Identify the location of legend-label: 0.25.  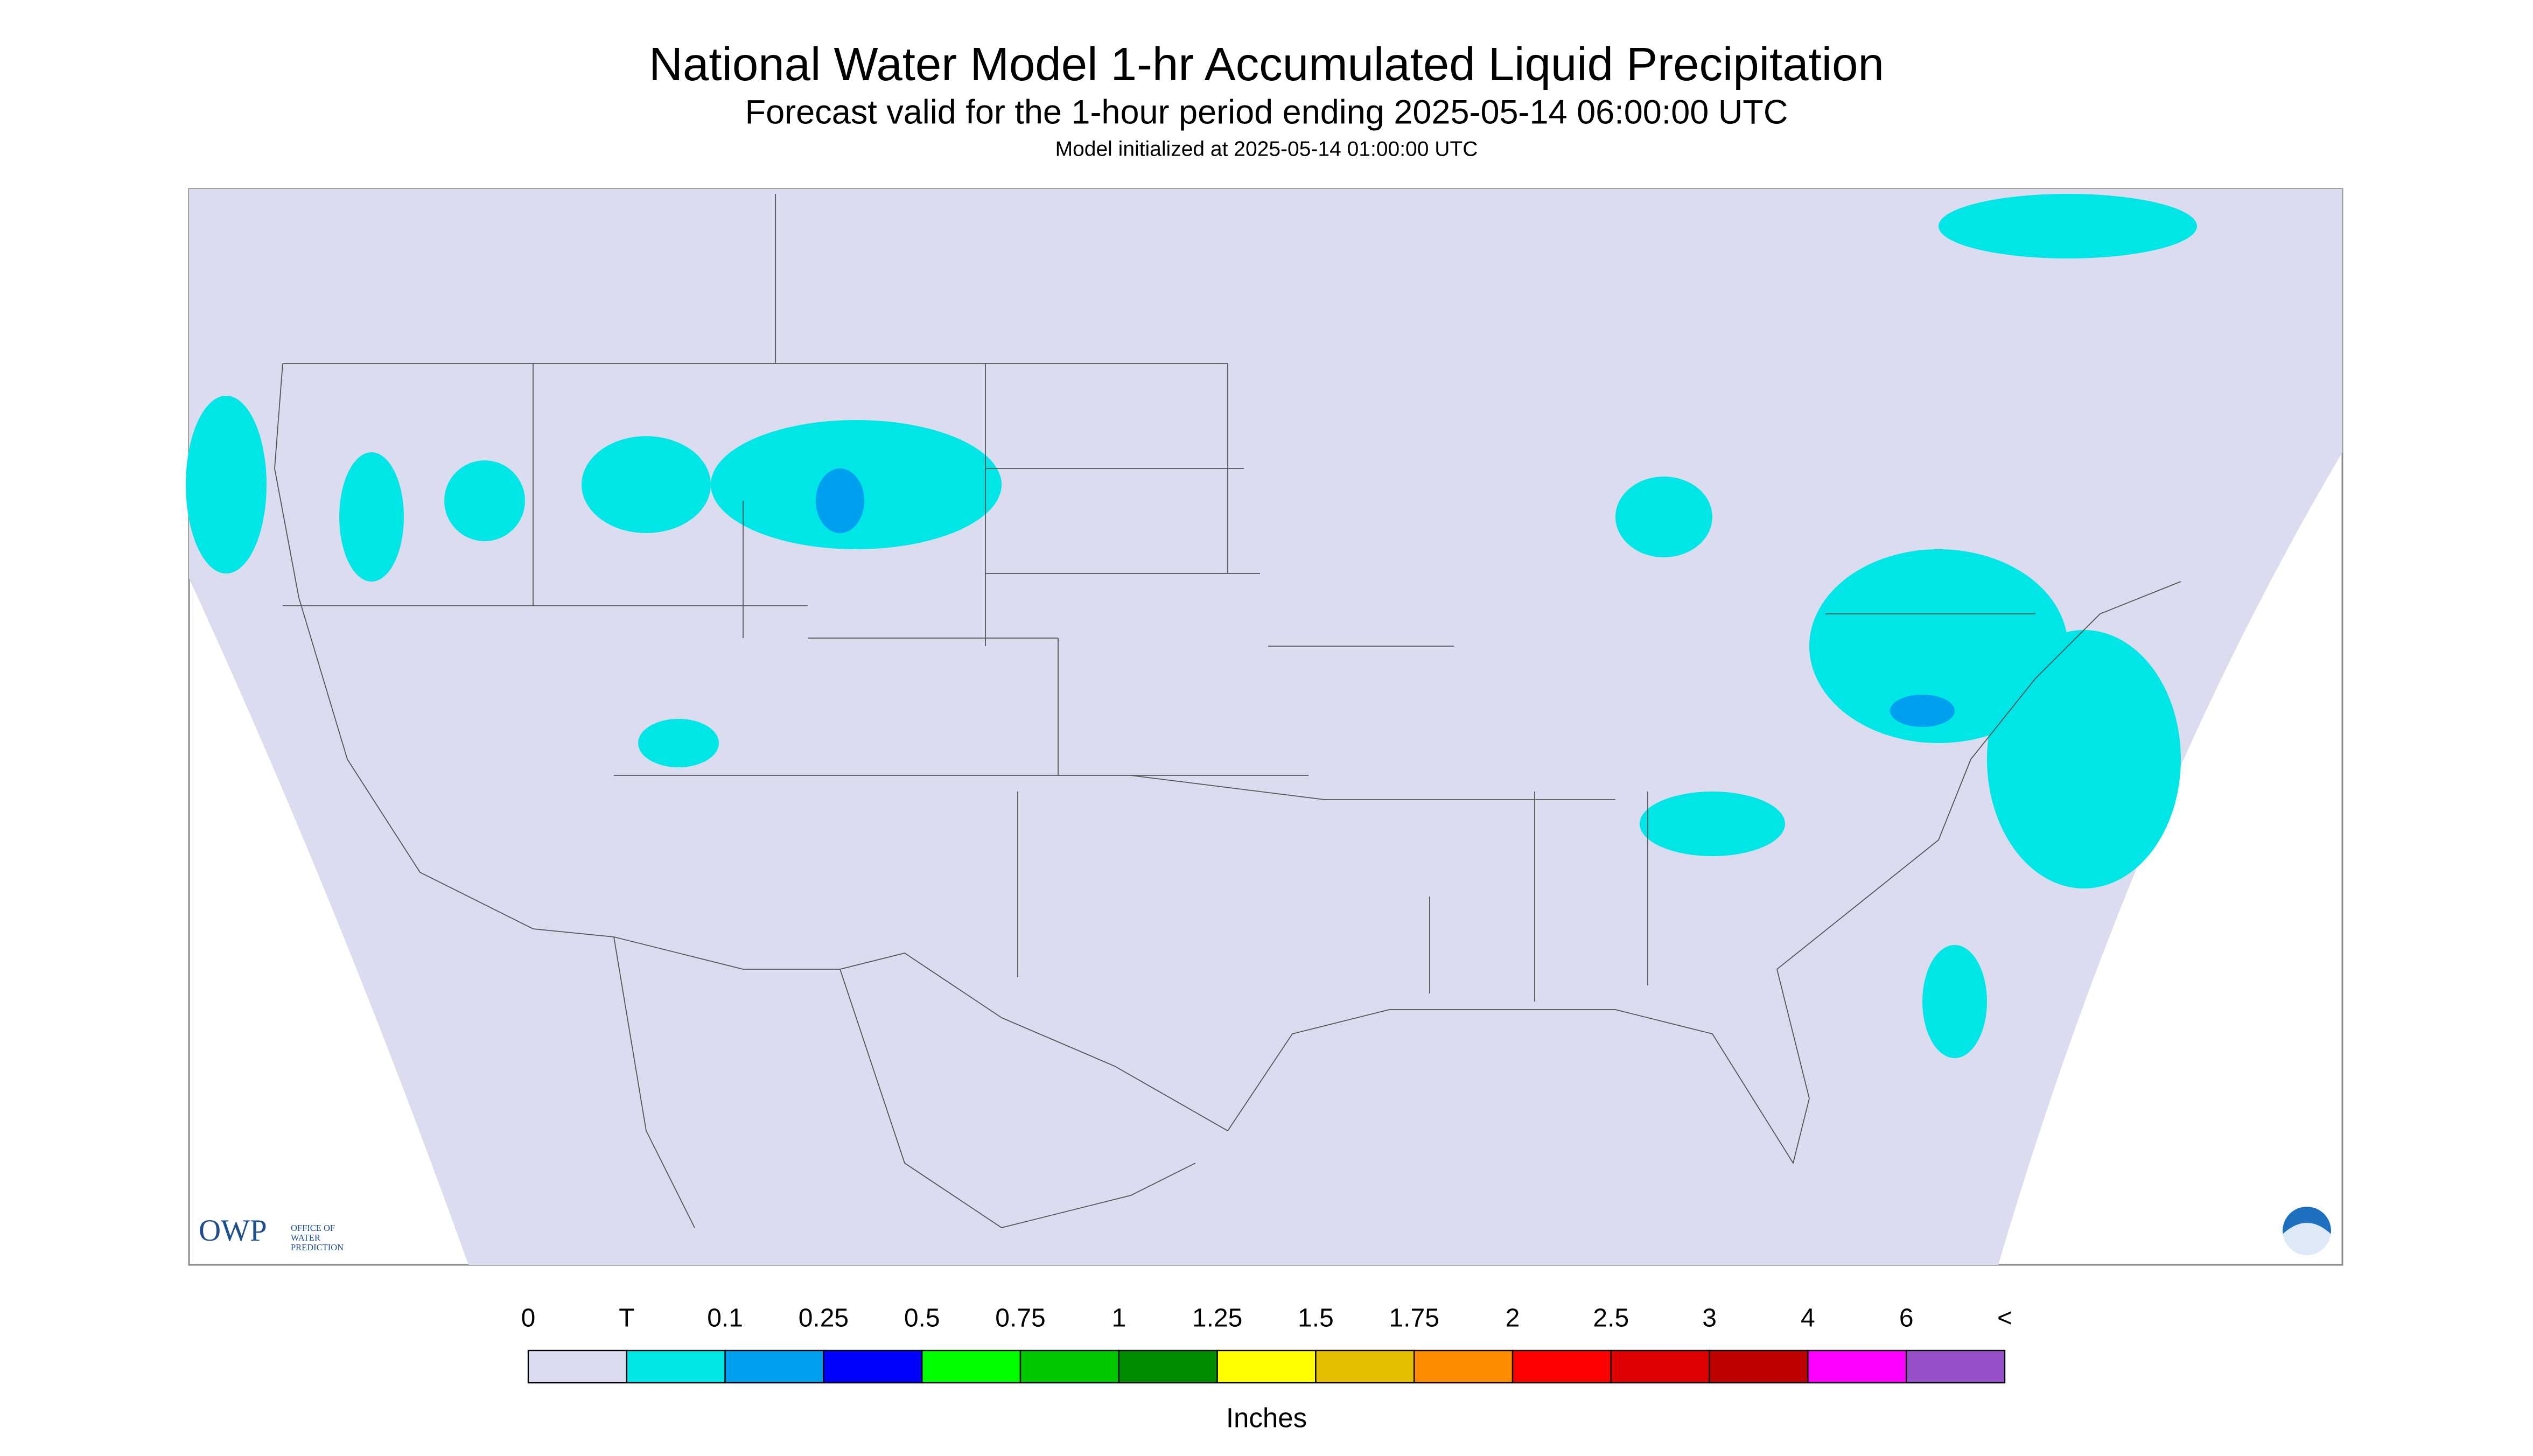
(824, 1318).